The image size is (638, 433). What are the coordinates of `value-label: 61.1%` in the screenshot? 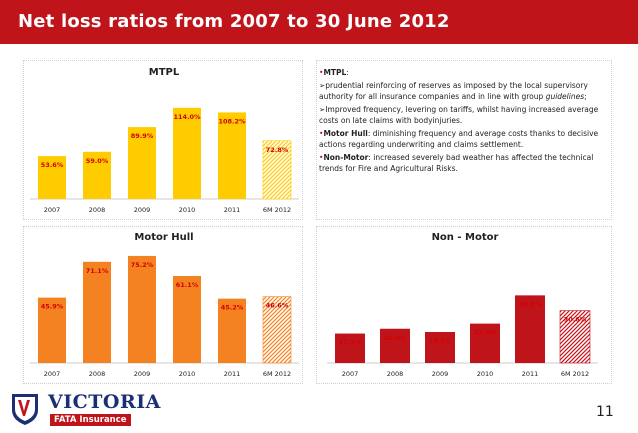 It's located at (187, 285).